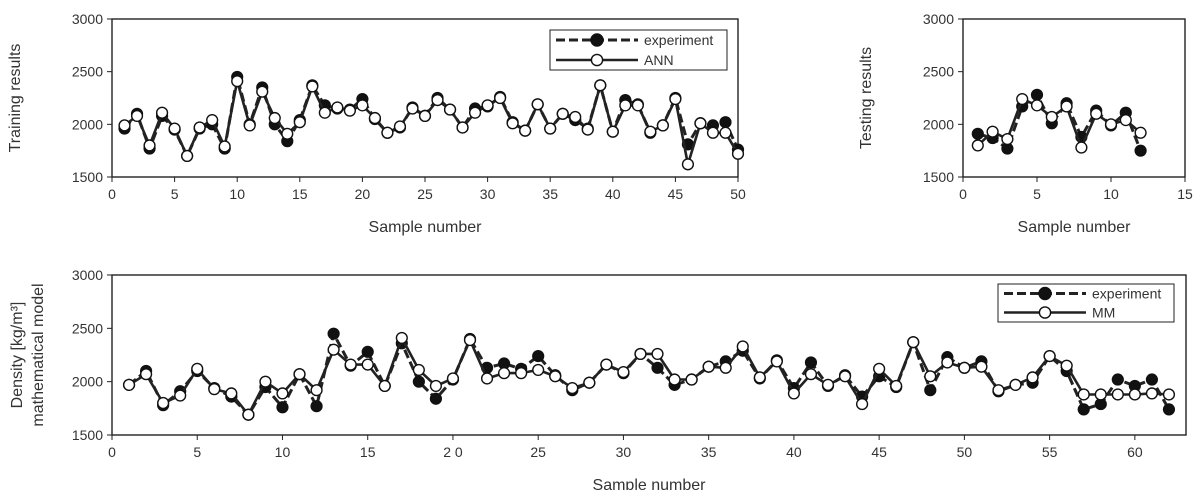 The width and height of the screenshot is (1198, 490). What do you see at coordinates (453, 452) in the screenshot?
I see `x-tick-label: 2 0` at bounding box center [453, 452].